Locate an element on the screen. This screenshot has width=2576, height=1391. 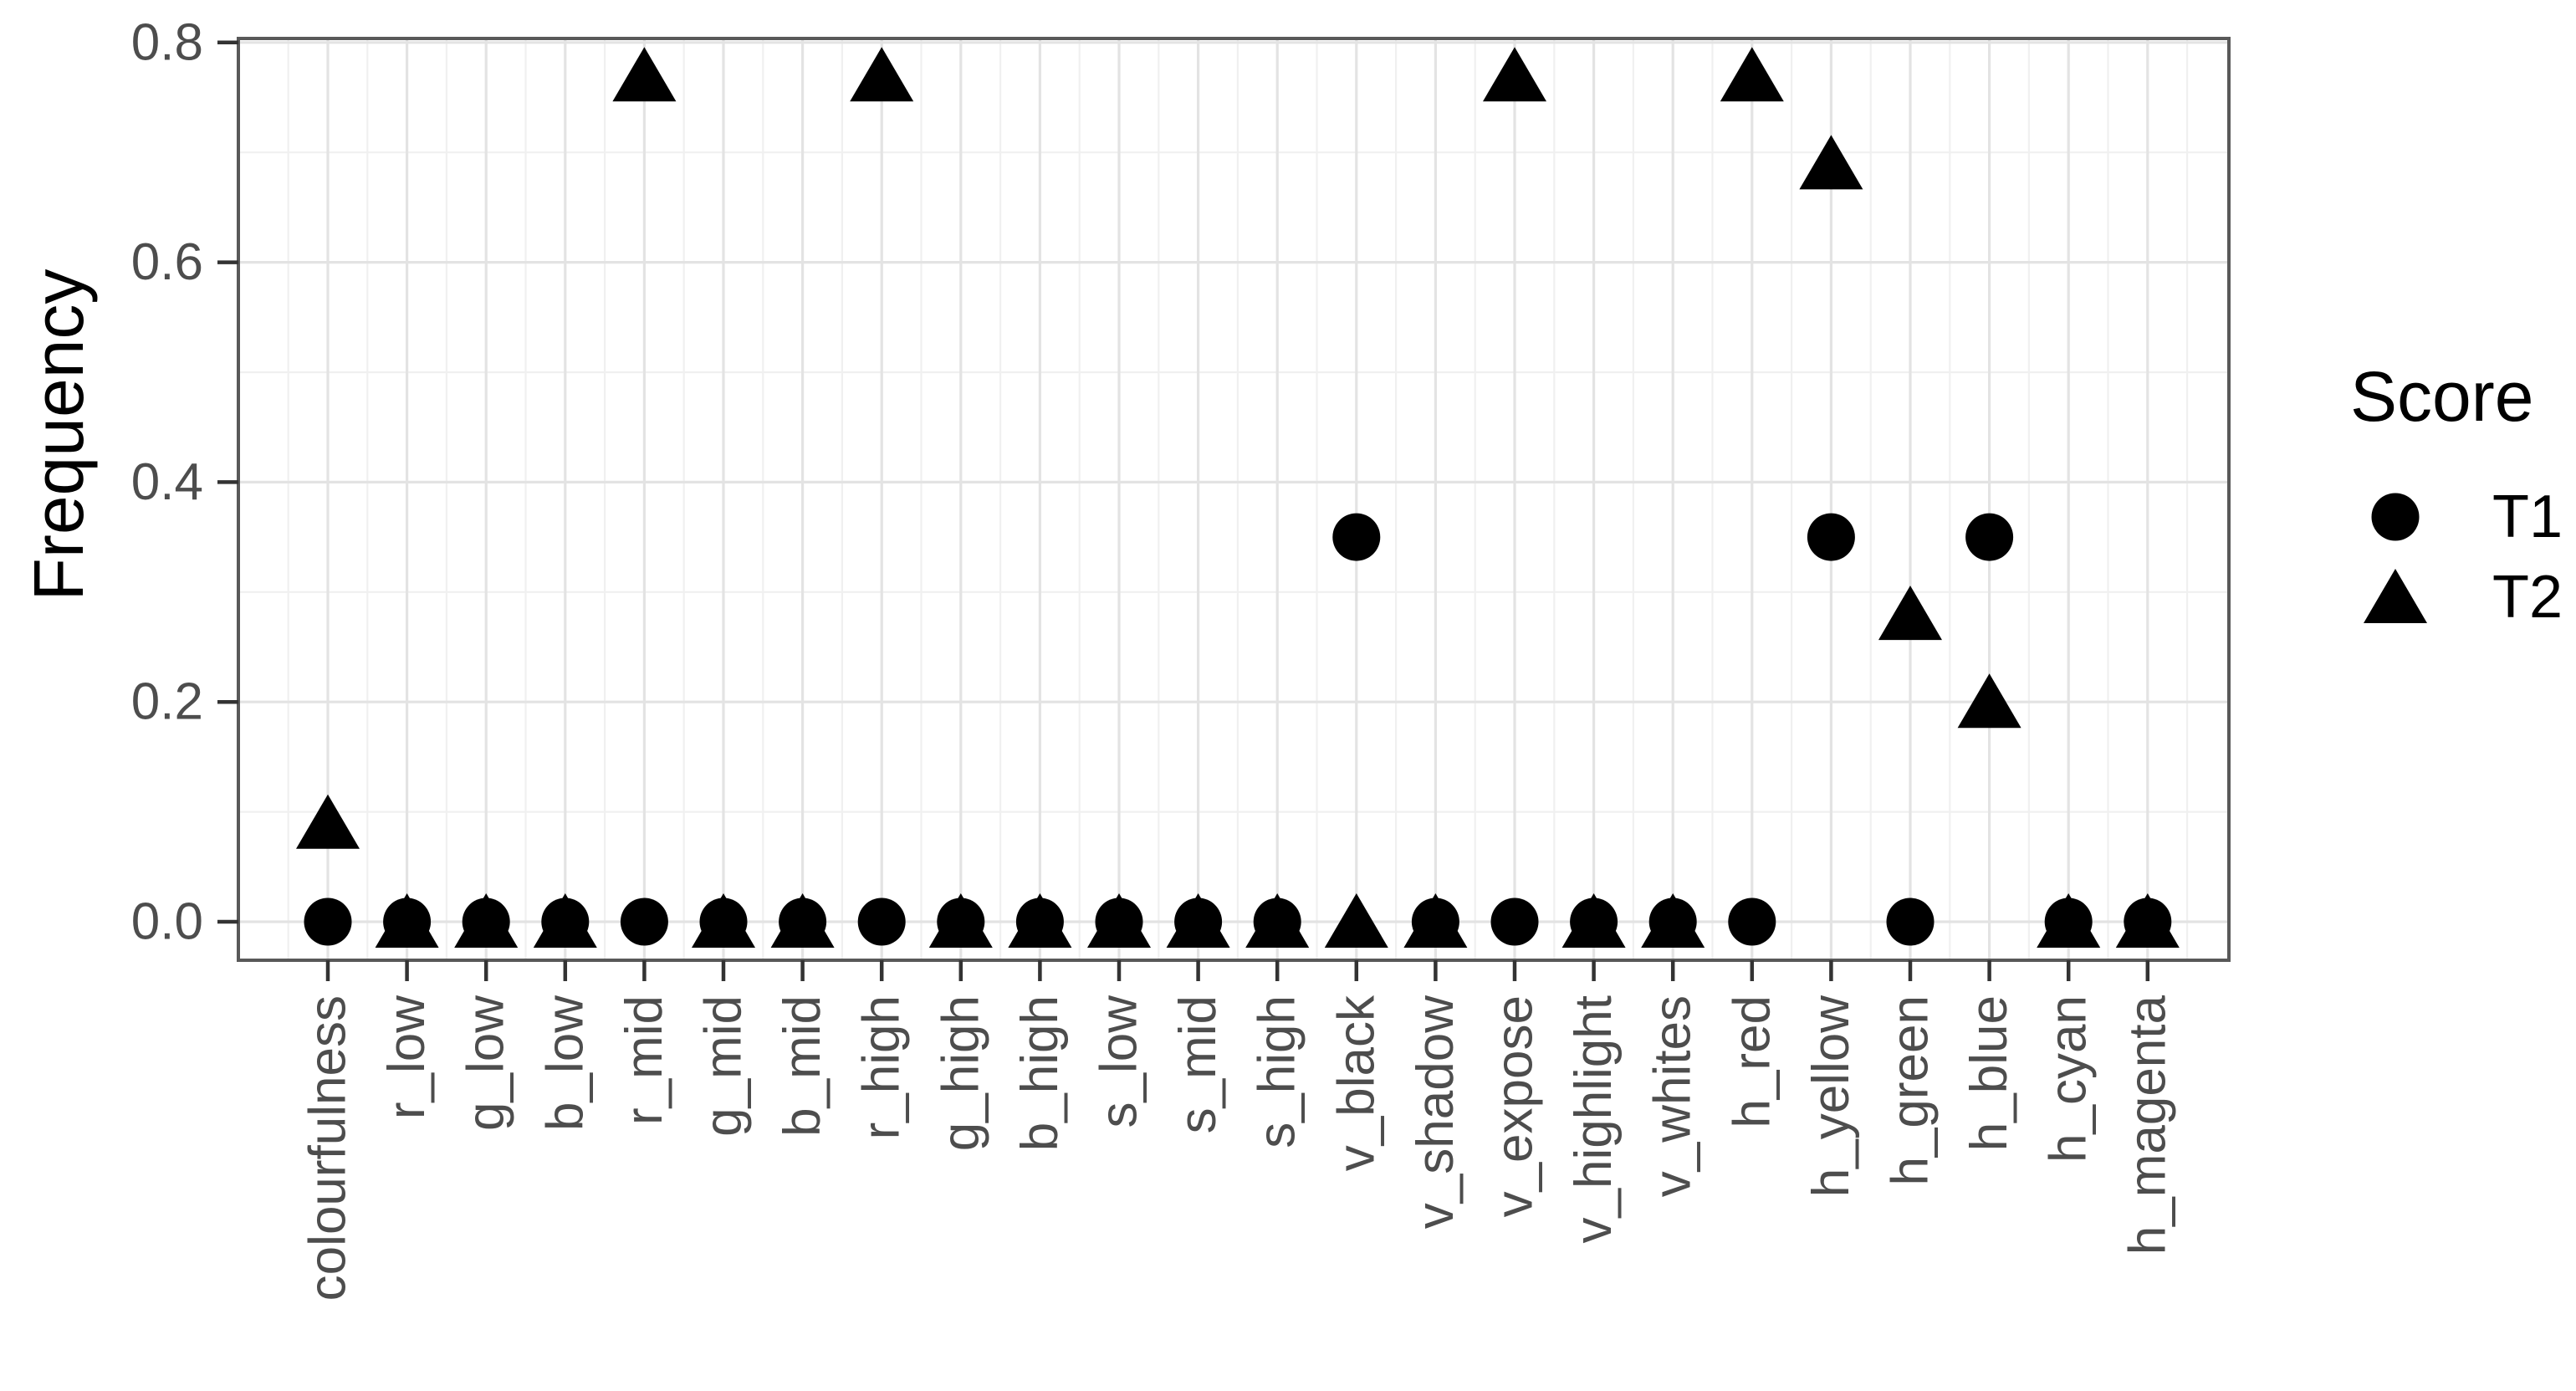
data-point-T2-g_high is located at coordinates (960, 920).